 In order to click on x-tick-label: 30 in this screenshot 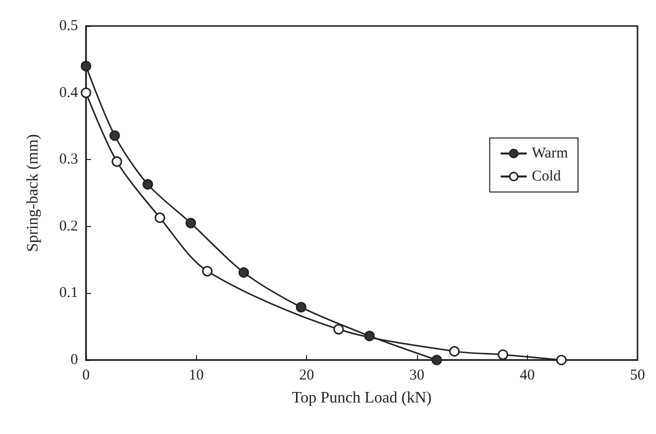, I will do `click(416, 376)`.